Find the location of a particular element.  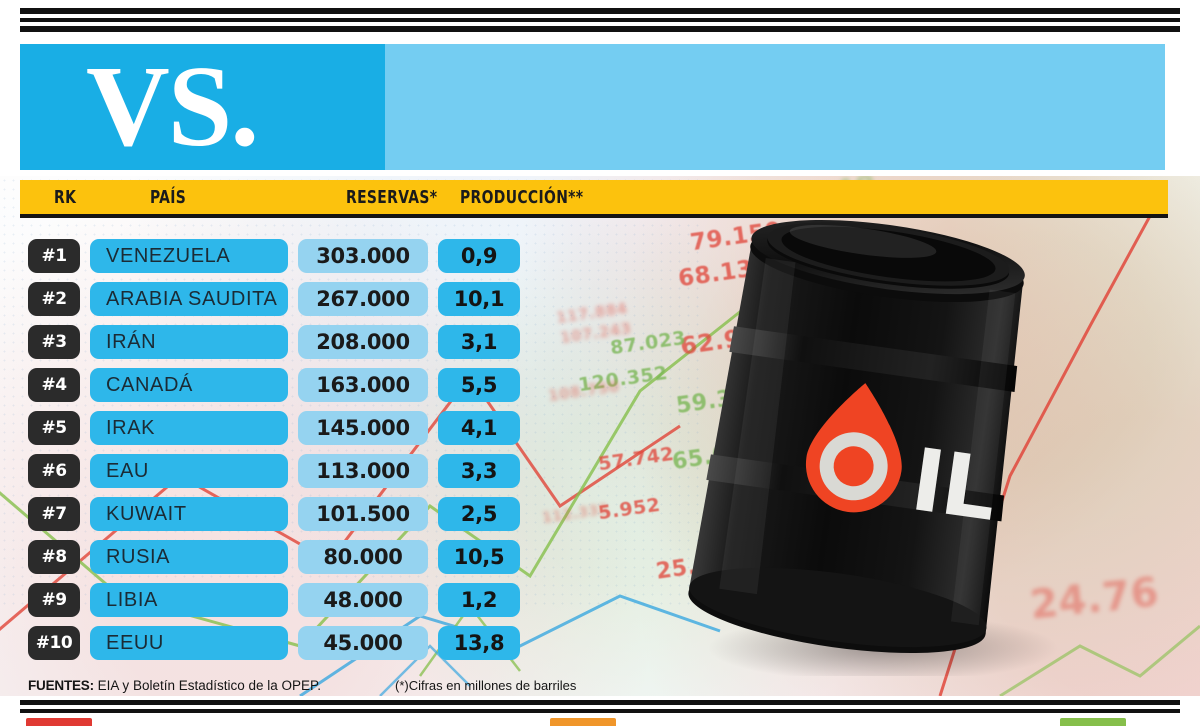

column-header-production: PRODUCCIÓN** is located at coordinates (522, 197).